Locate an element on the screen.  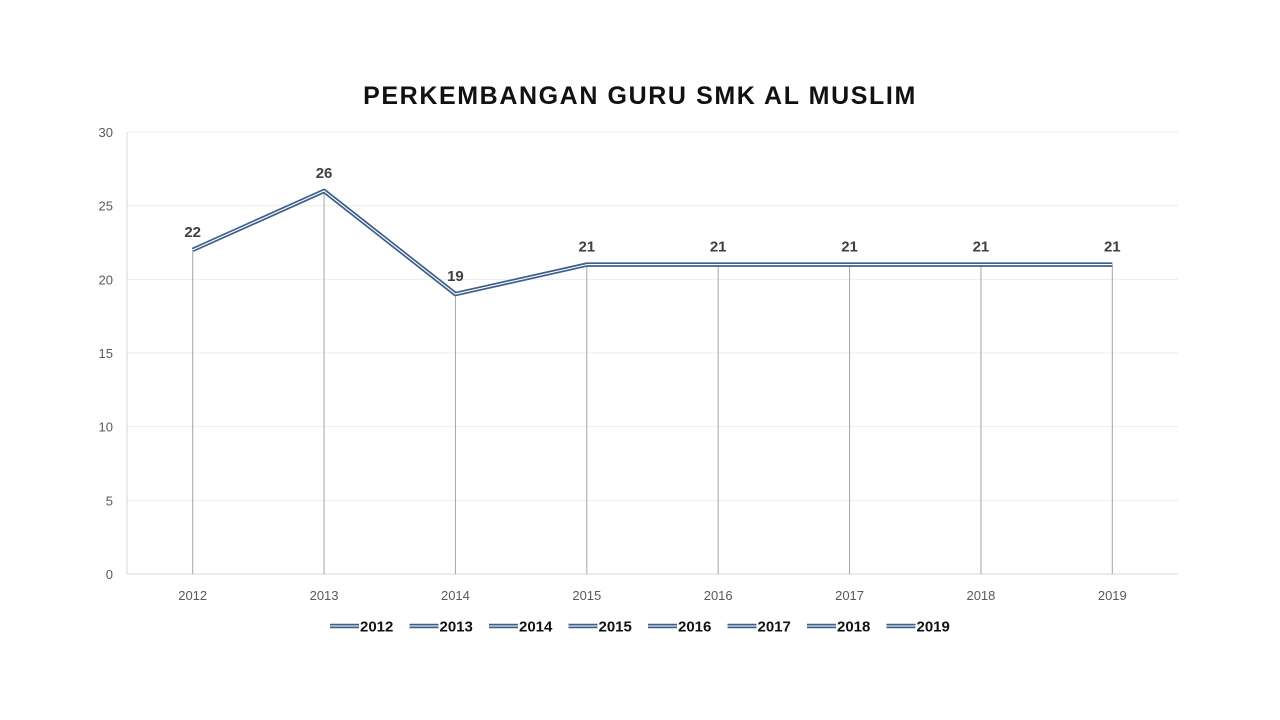
data-label: 26 is located at coordinates (324, 173).